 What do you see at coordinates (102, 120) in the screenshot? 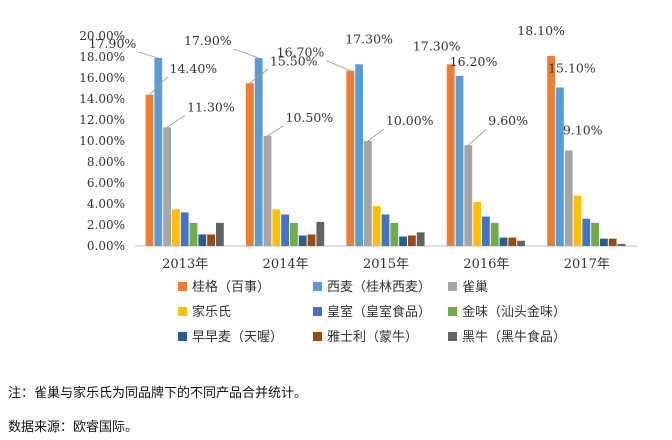
I see `y-tick-label: 12.00%` at bounding box center [102, 120].